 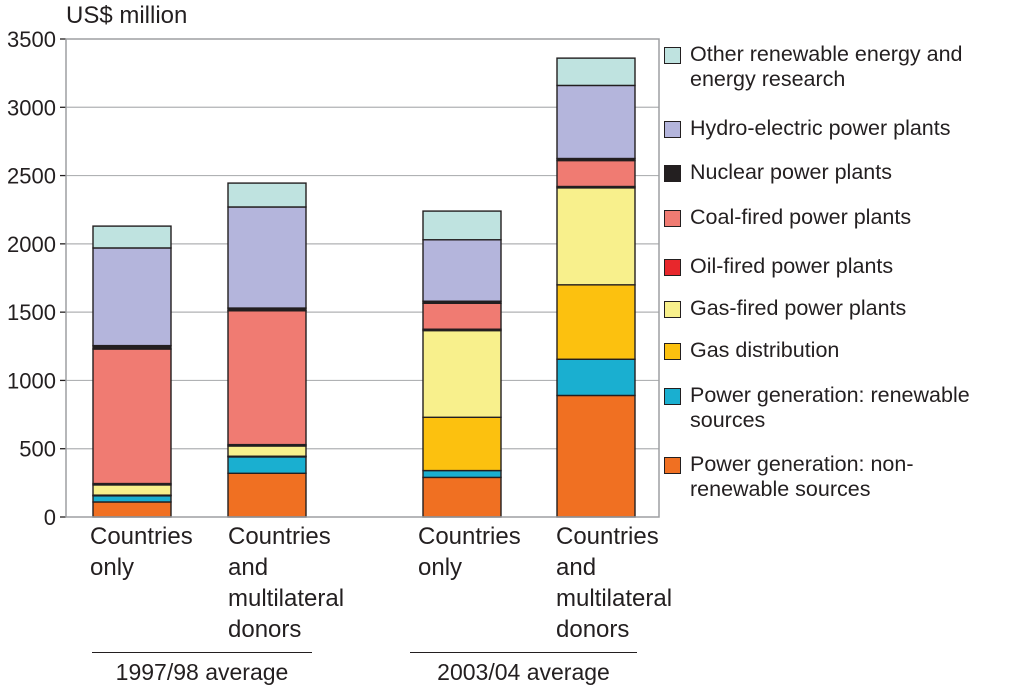 What do you see at coordinates (50, 517) in the screenshot?
I see `y-tick-label: 0` at bounding box center [50, 517].